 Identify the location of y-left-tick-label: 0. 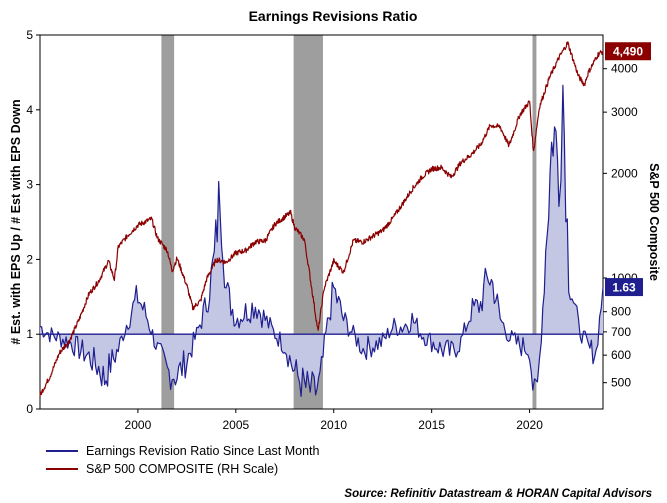
(29, 409).